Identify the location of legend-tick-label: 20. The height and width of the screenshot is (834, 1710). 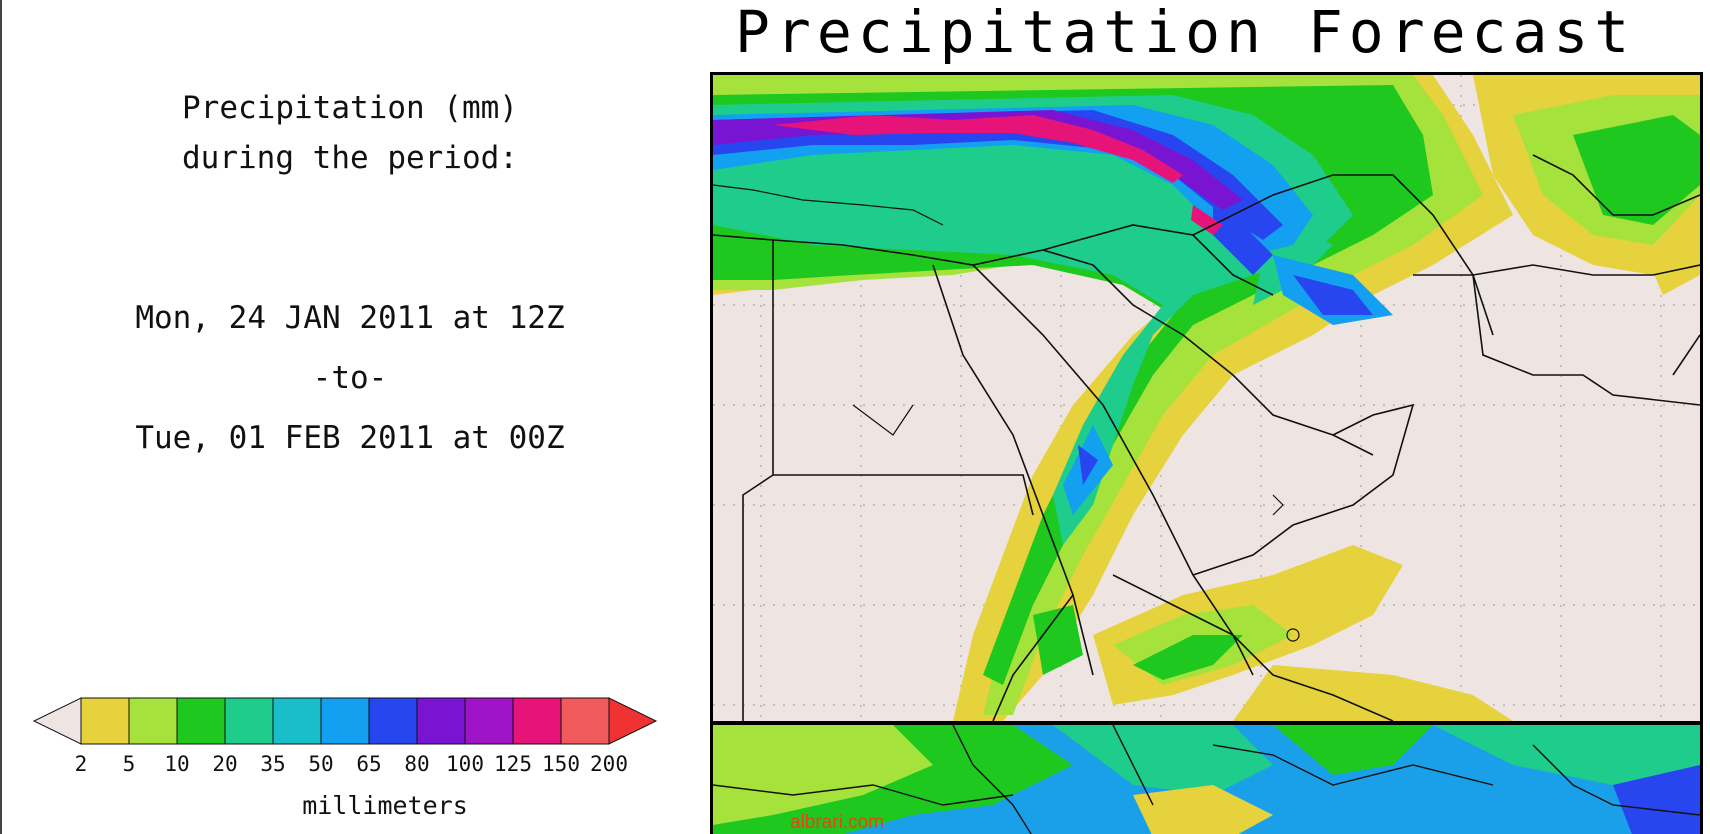
(225, 764).